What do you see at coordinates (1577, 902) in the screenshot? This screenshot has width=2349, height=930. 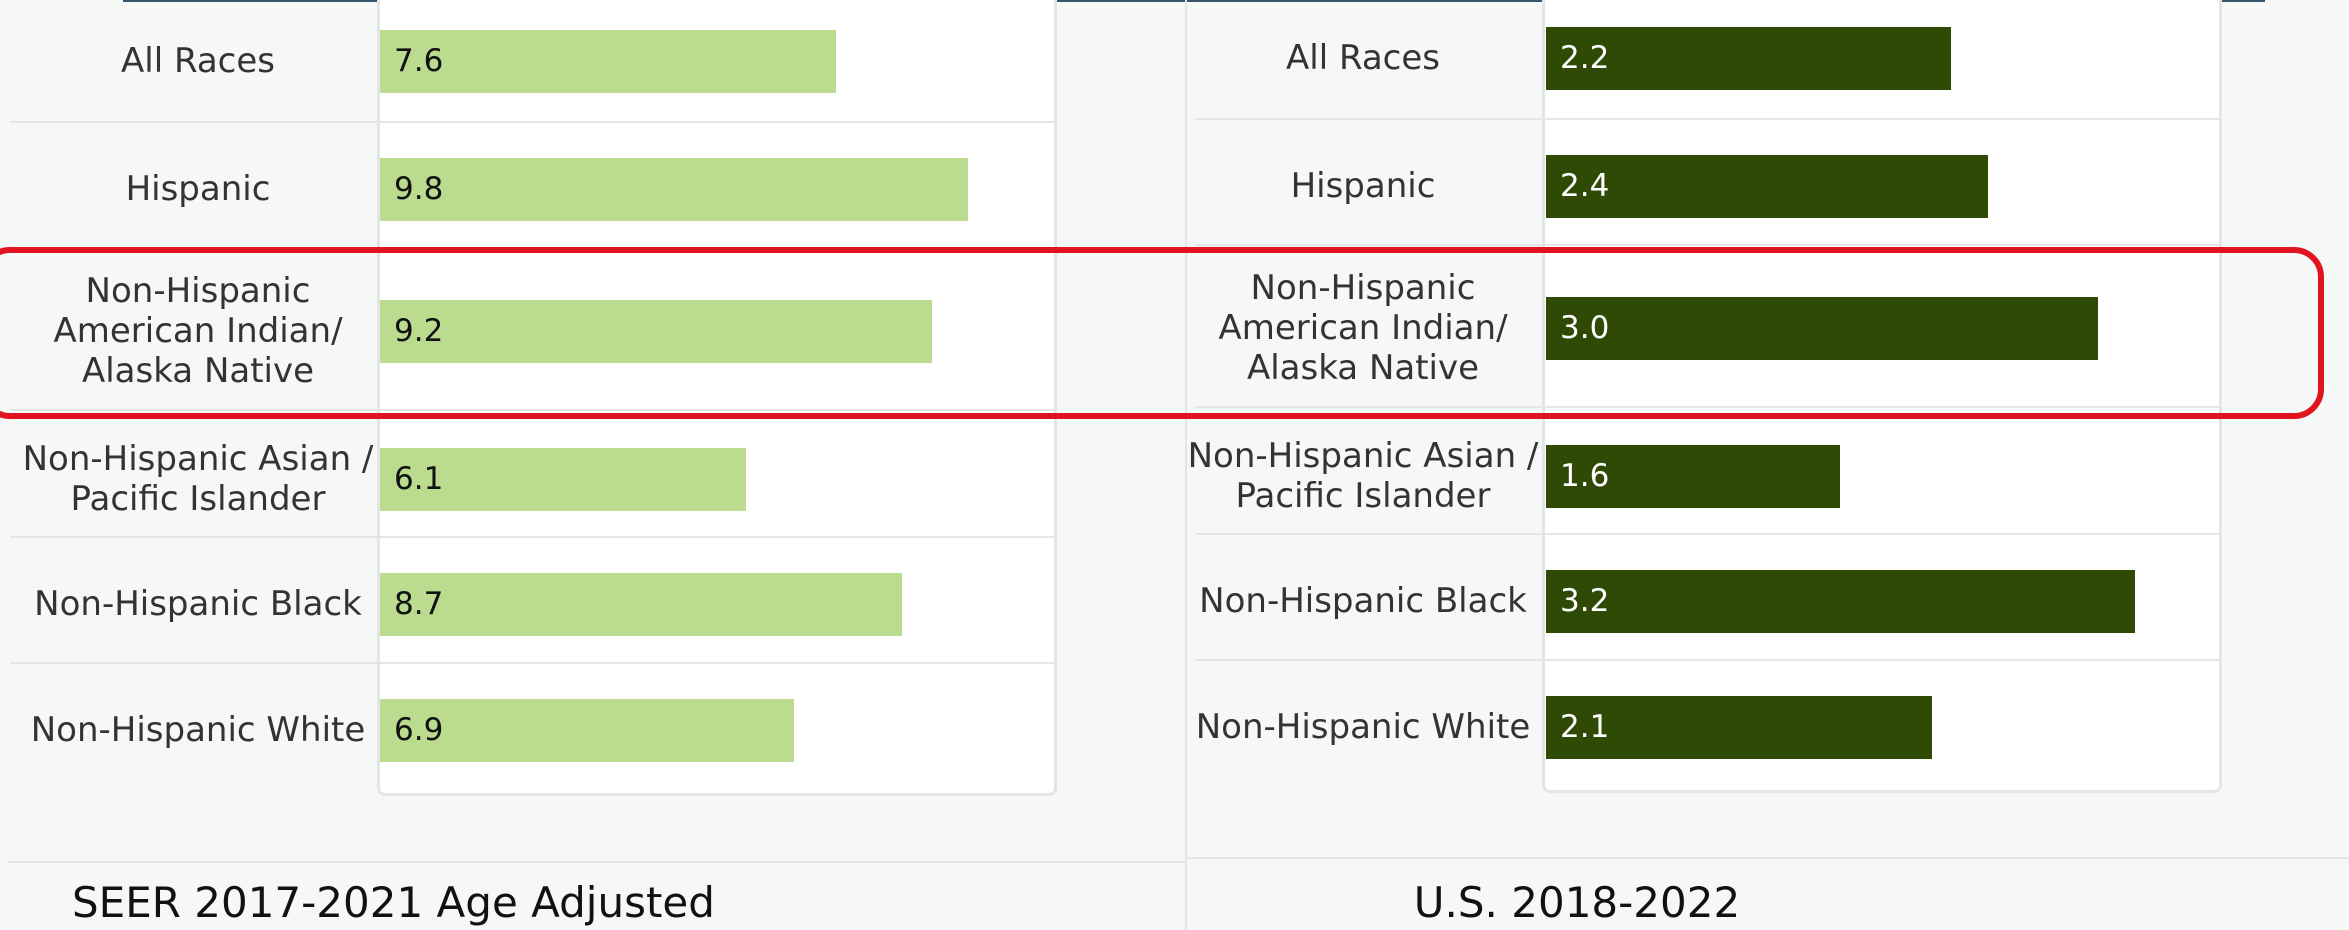 I see `caption: U.S. 2018-2022` at bounding box center [1577, 902].